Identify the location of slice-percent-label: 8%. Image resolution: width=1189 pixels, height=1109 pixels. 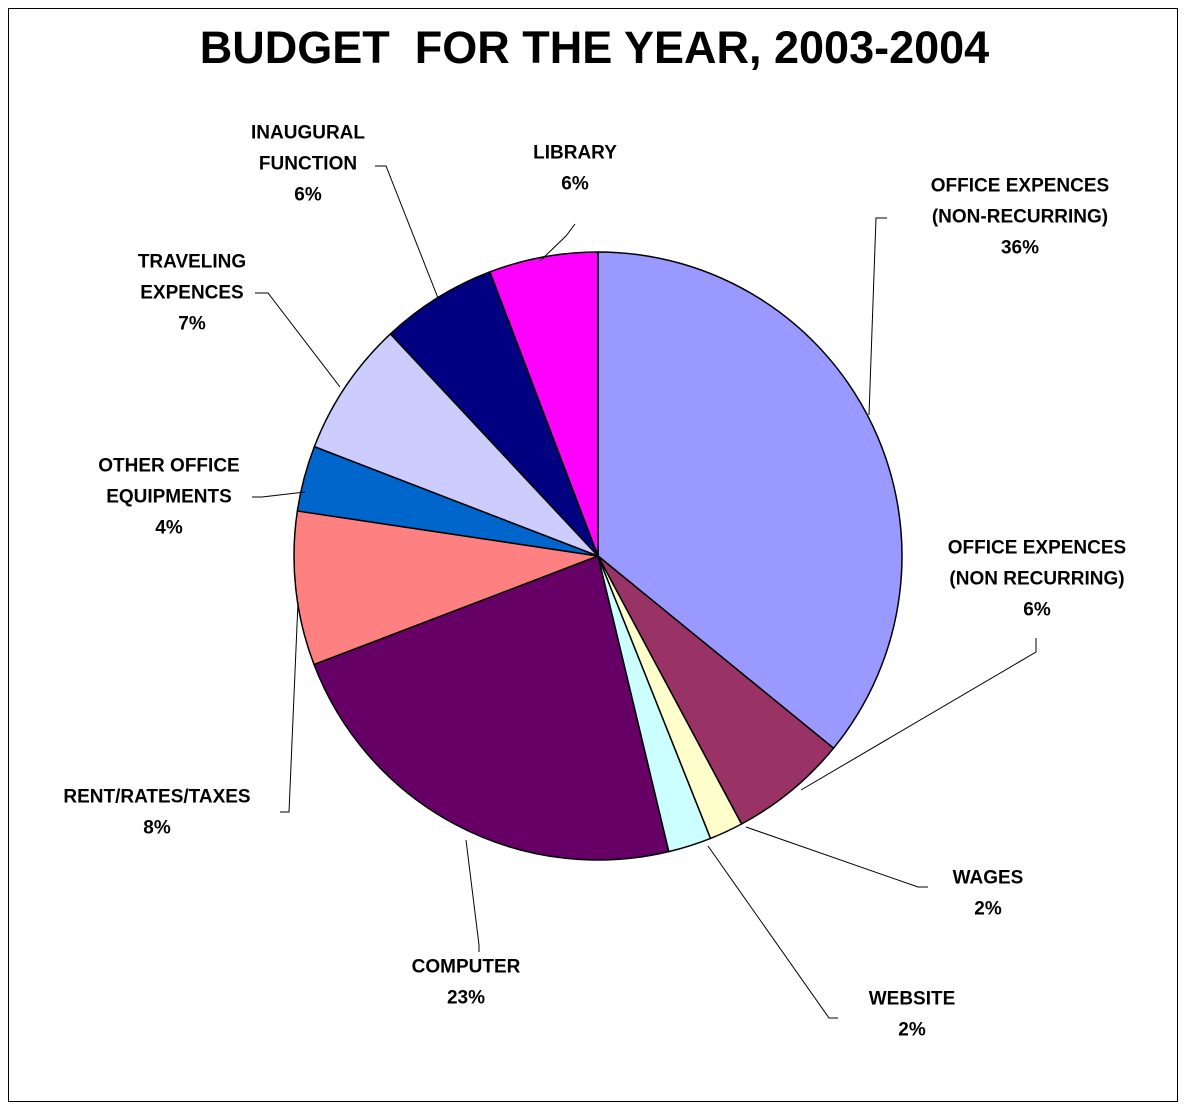
(157, 828).